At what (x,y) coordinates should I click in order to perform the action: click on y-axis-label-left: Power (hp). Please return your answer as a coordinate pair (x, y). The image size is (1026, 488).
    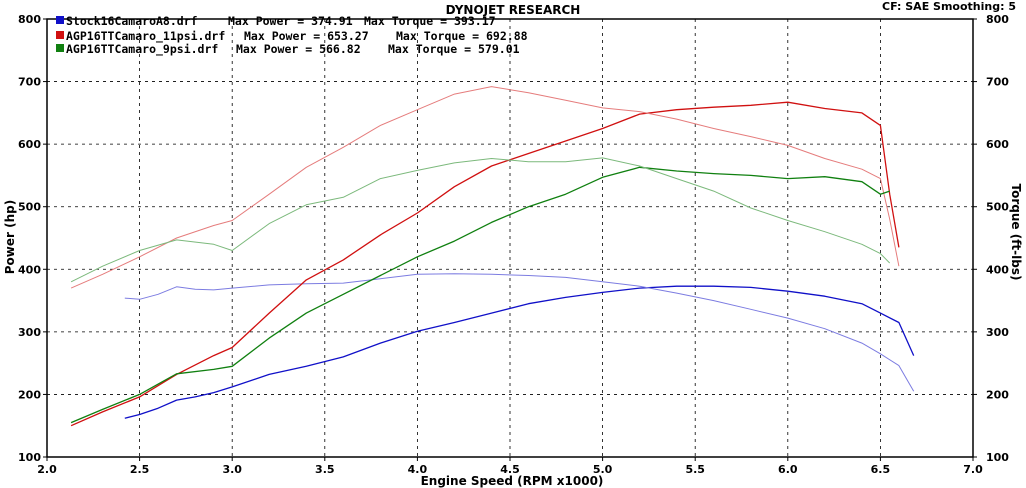
    Looking at the image, I should click on (10, 237).